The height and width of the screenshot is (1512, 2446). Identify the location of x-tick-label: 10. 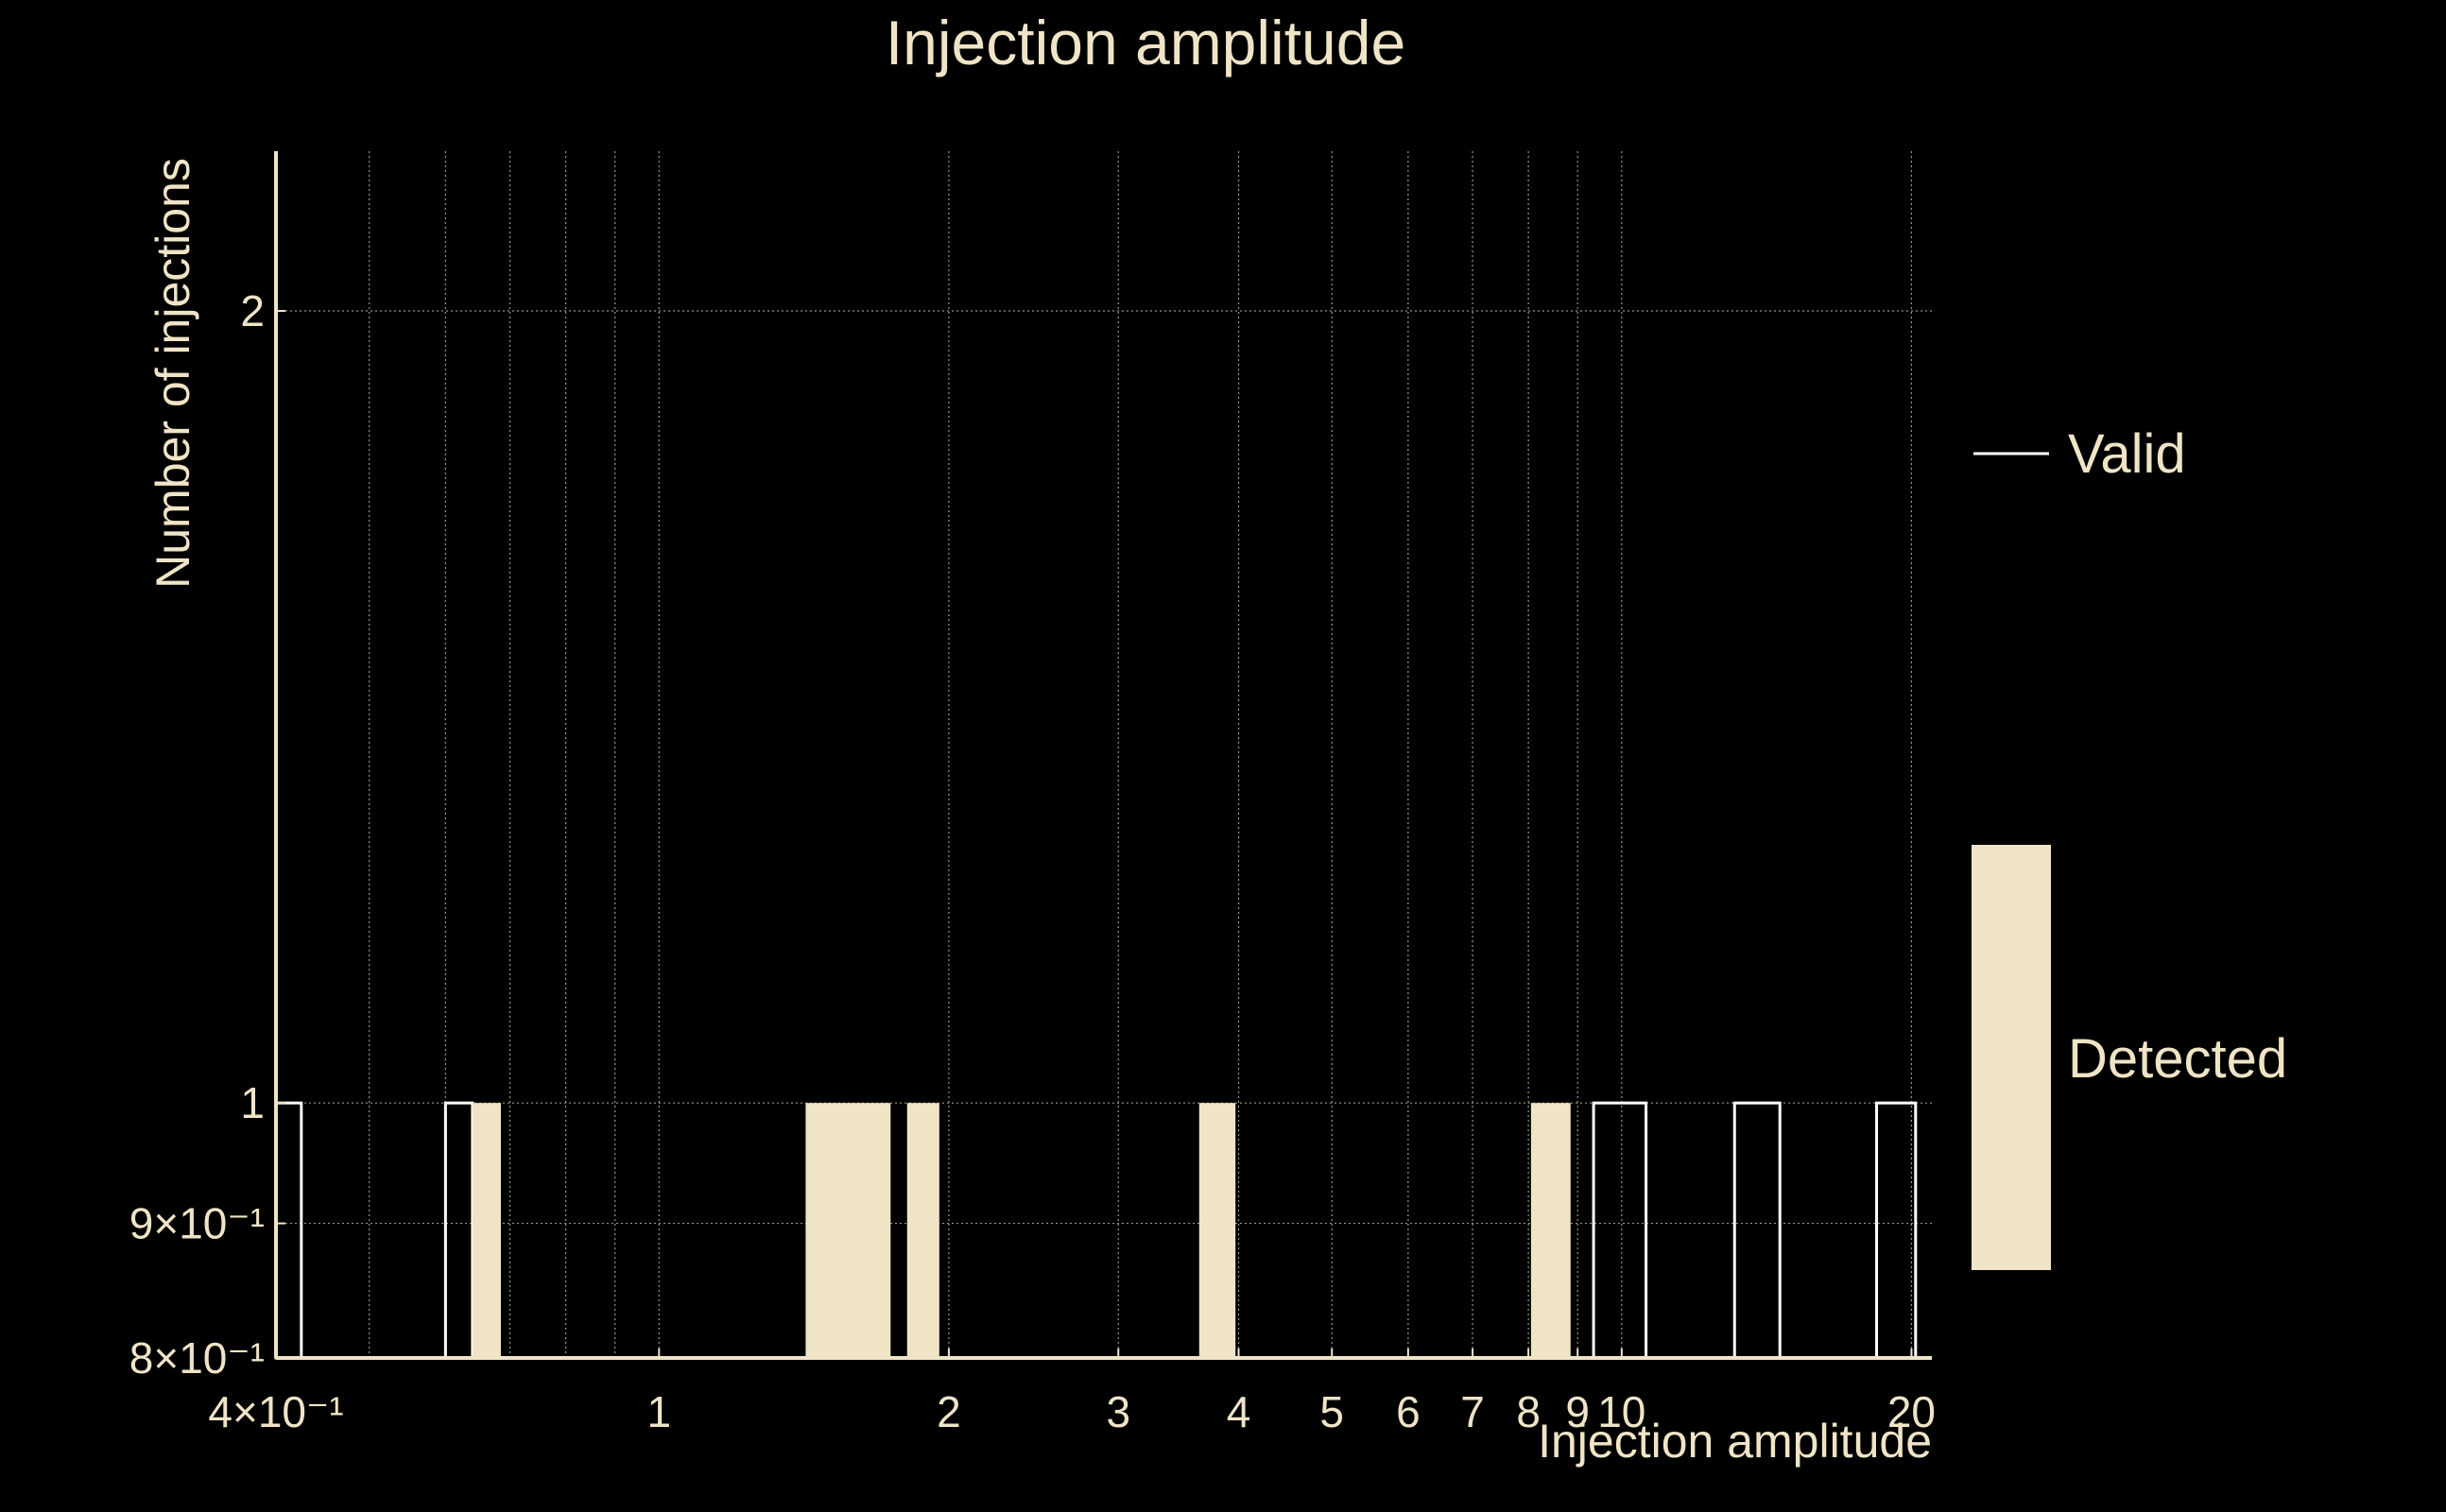
(1621, 1411).